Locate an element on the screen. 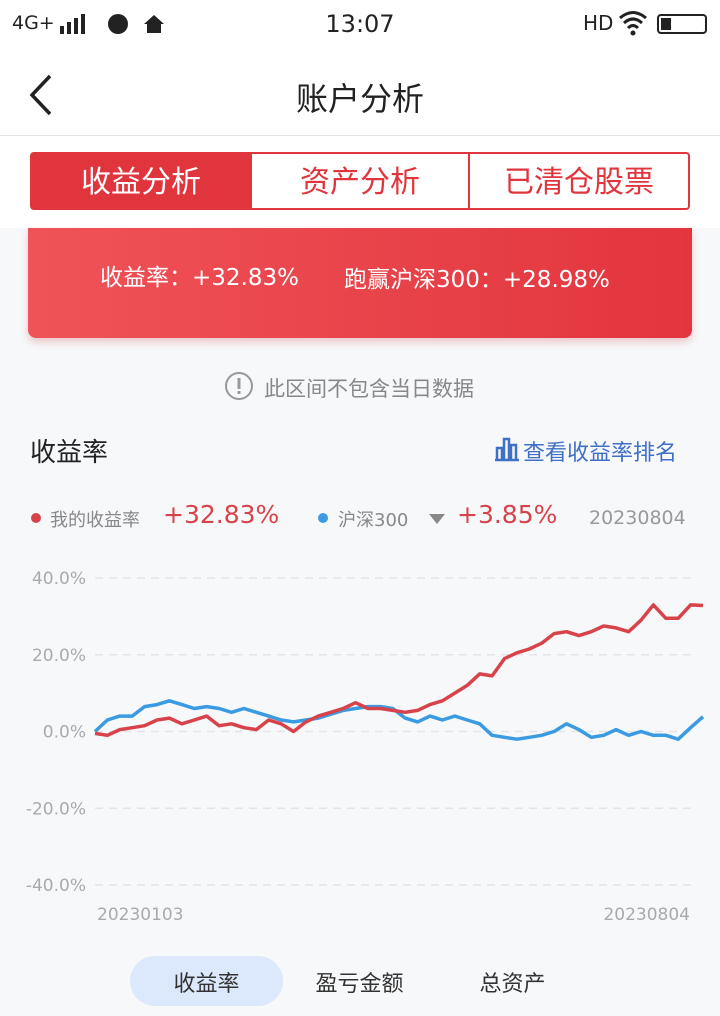 This screenshot has height=1016, width=720. active-pill is located at coordinates (206, 981).